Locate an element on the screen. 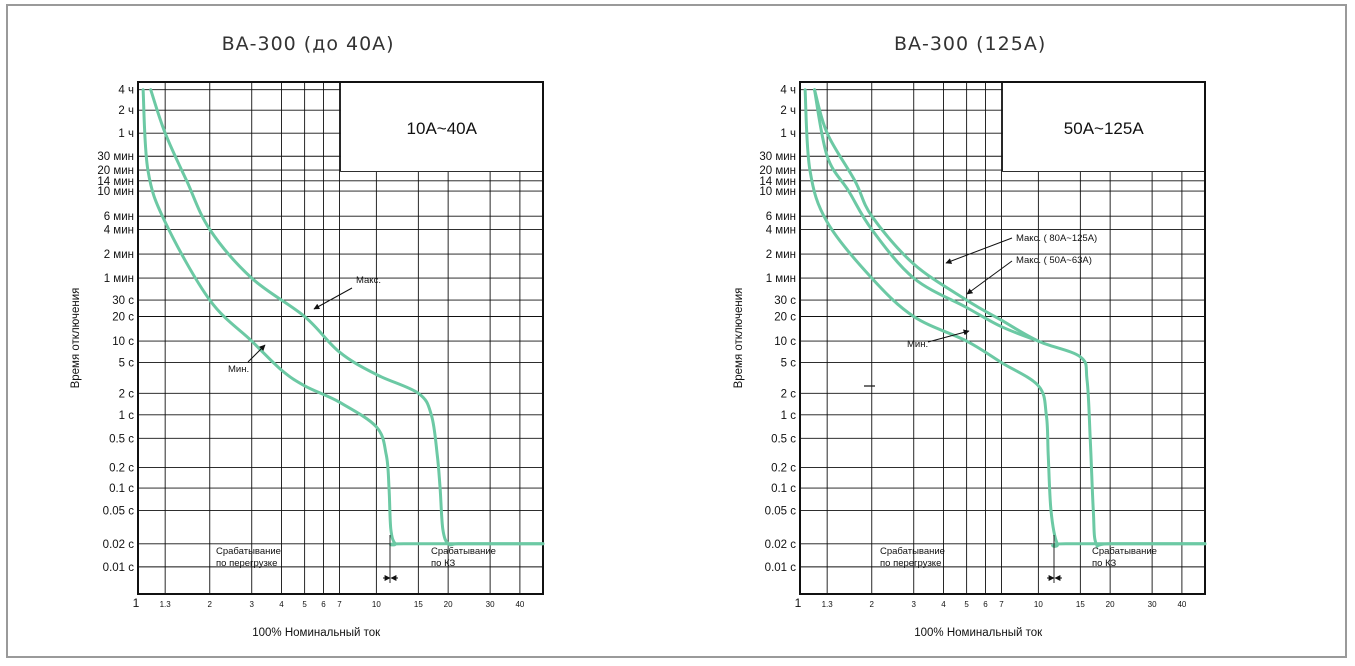 The height and width of the screenshot is (666, 1355). max-50-63-arrow is located at coordinates (989, 277).